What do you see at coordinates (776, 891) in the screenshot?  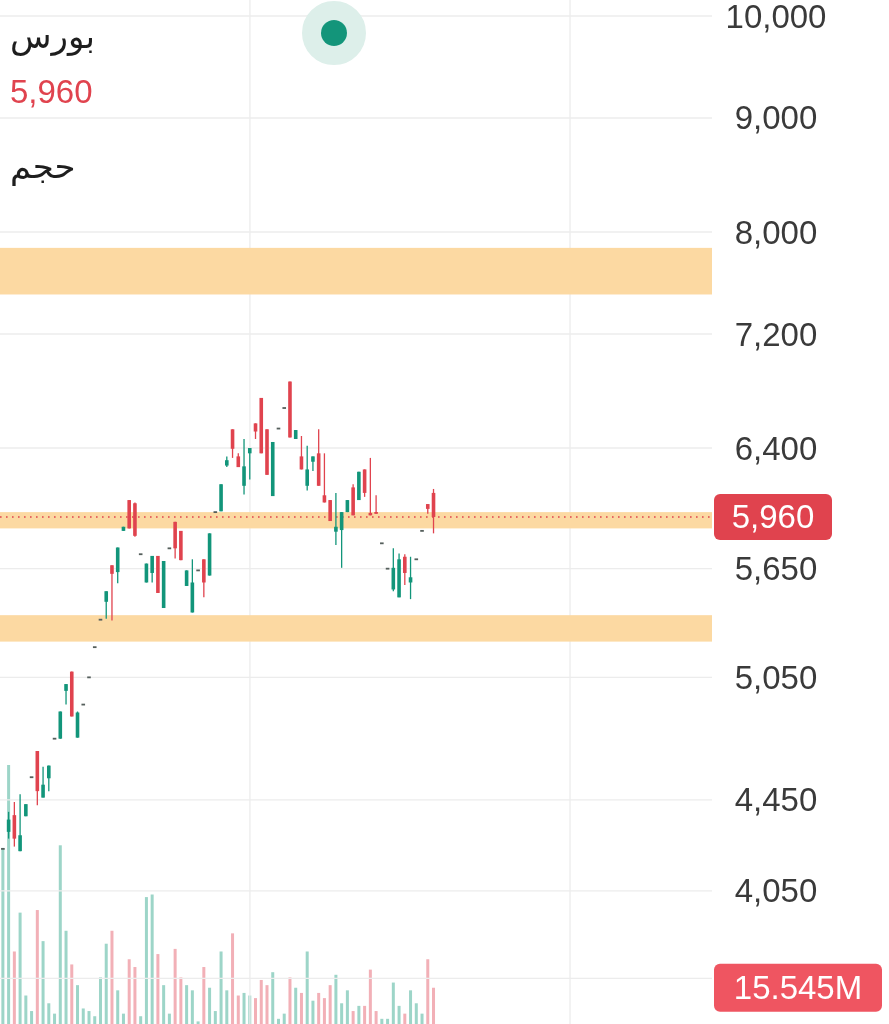 I see `y-tick-label: 4,050` at bounding box center [776, 891].